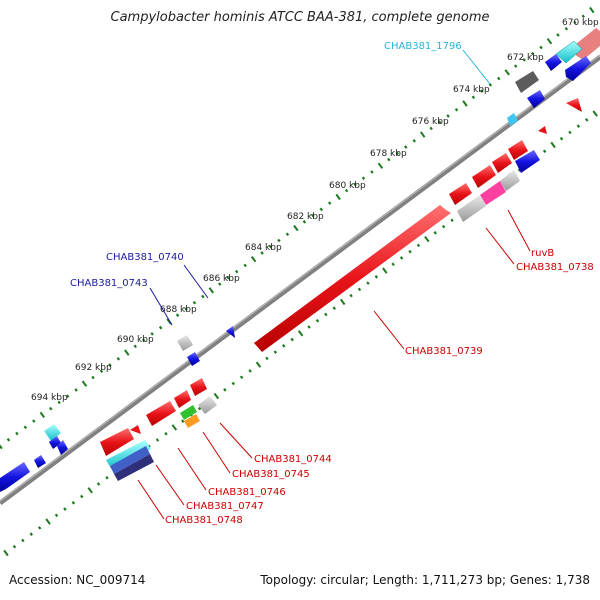 This screenshot has height=600, width=600. I want to click on label-chab381-0740: CHAB381_0740, so click(145, 257).